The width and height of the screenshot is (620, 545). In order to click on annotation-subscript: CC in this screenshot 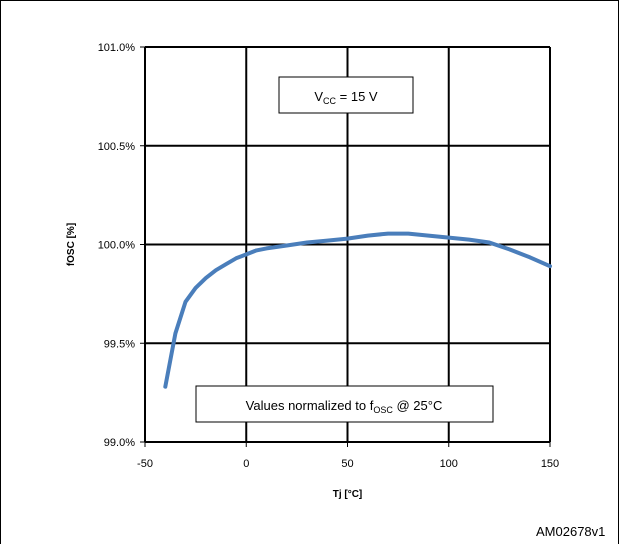, I will do `click(329, 101)`.